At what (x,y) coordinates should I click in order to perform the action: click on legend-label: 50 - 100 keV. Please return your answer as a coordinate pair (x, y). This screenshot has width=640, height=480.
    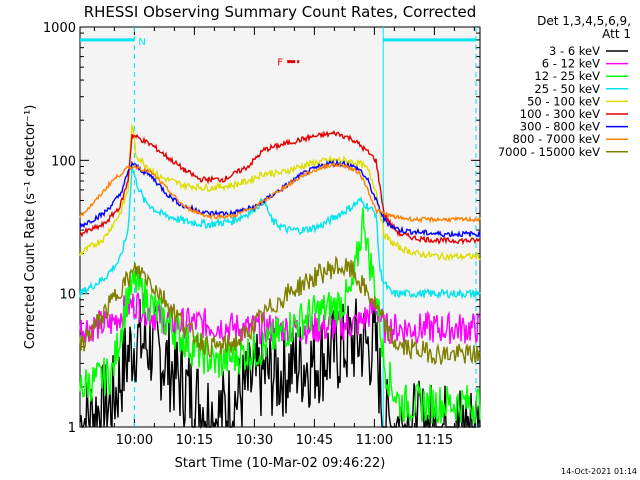
    Looking at the image, I should click on (563, 101).